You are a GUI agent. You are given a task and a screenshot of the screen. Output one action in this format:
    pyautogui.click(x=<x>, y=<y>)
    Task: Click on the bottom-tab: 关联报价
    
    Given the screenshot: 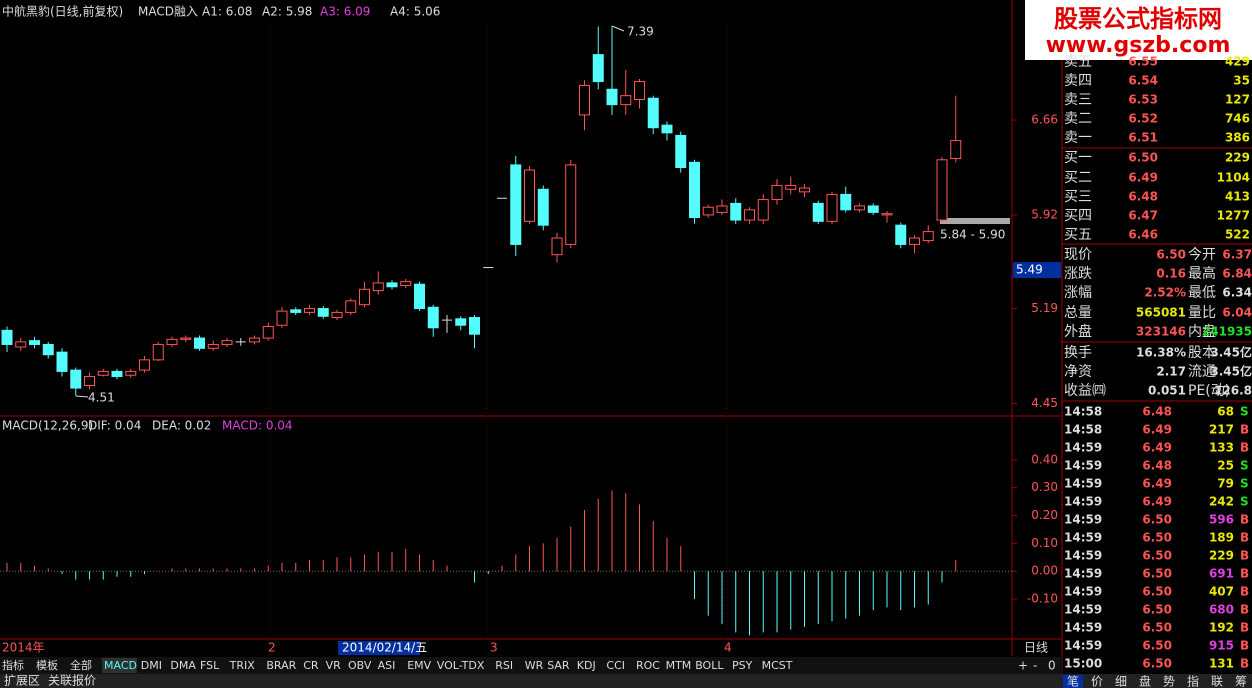 What is the action you would take?
    pyautogui.click(x=72, y=680)
    